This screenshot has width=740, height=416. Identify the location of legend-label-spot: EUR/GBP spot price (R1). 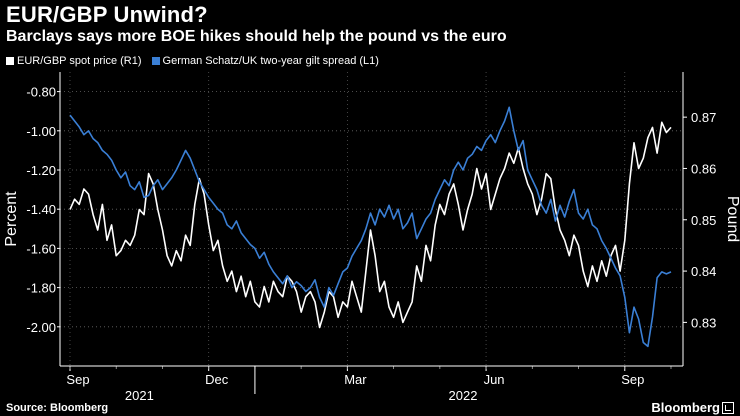
(79, 61).